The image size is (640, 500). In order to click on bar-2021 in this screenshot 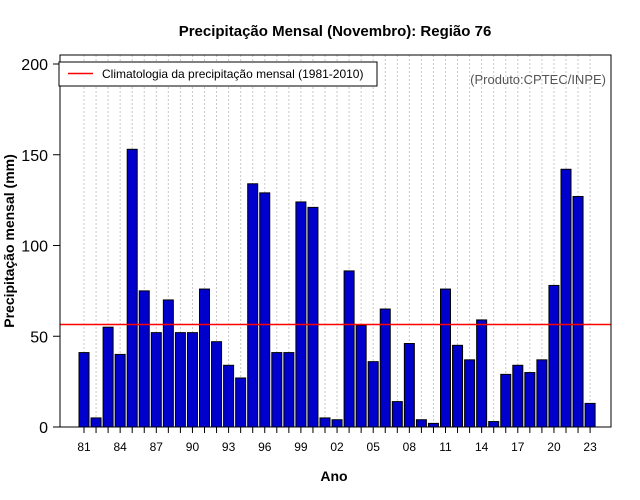, I will do `click(566, 298)`.